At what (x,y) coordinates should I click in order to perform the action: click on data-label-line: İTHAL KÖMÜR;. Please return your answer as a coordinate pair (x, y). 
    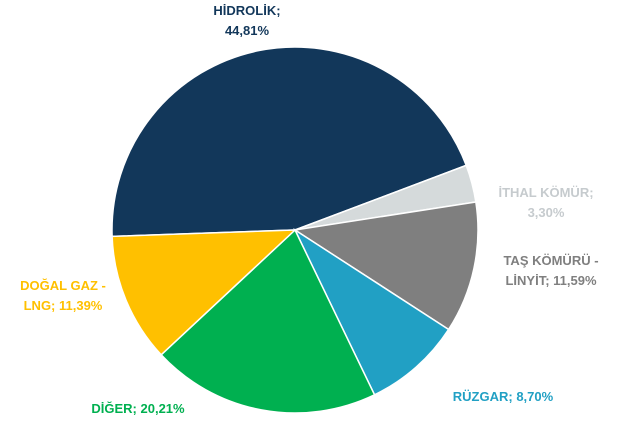
    Looking at the image, I should click on (545, 192).